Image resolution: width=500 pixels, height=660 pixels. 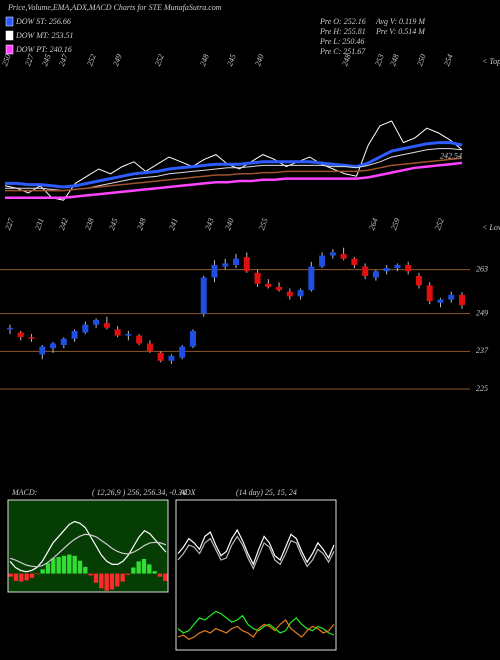 I want to click on legend-label: DOW ST: 256.66, so click(x=43, y=21).